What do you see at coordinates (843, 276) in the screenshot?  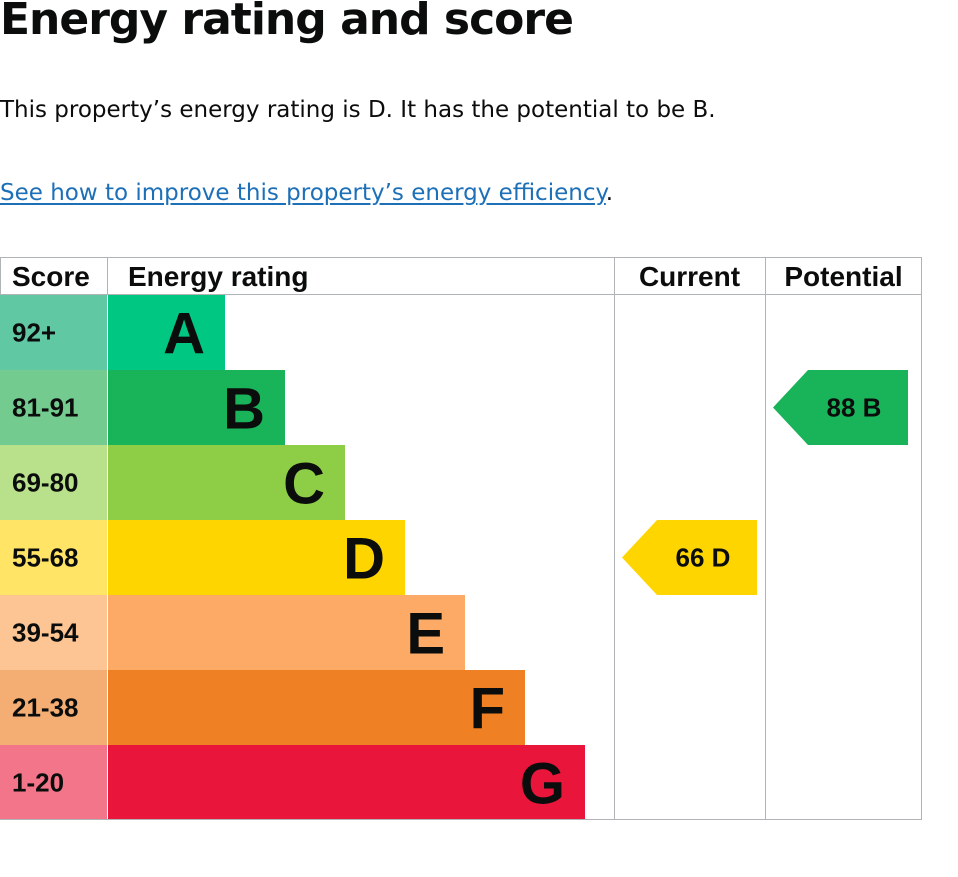 I see `column-header-potential: Potential` at bounding box center [843, 276].